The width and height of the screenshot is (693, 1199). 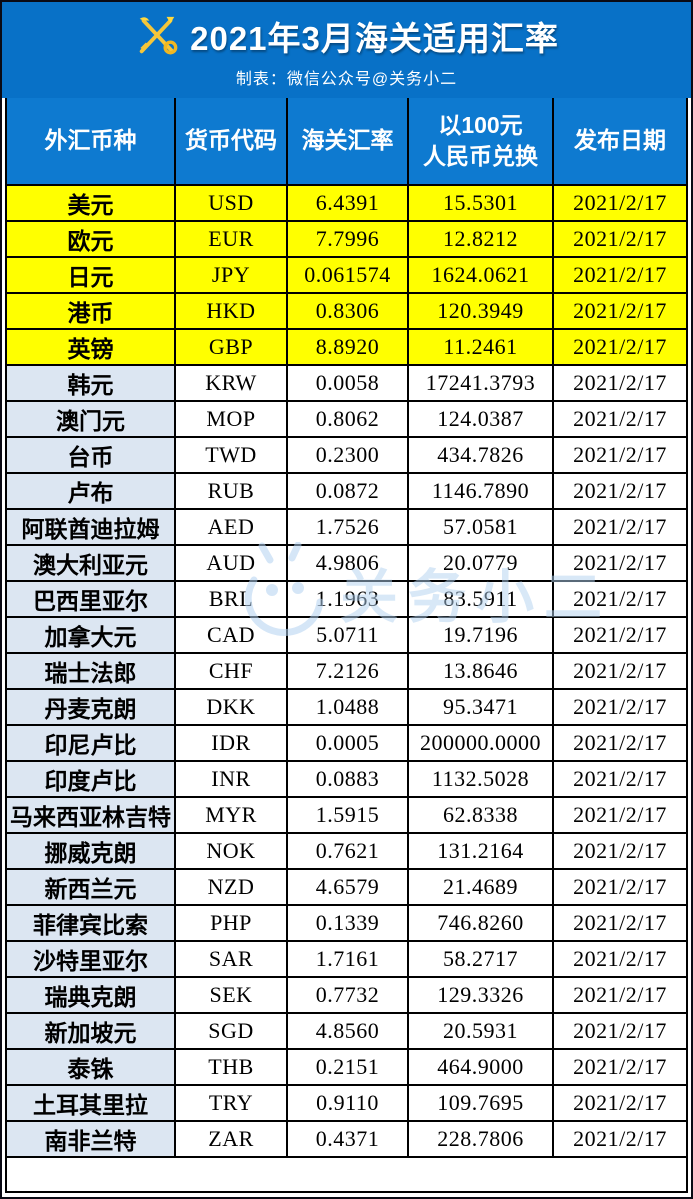 I want to click on cell-currency-code: JPY, so click(x=231, y=275).